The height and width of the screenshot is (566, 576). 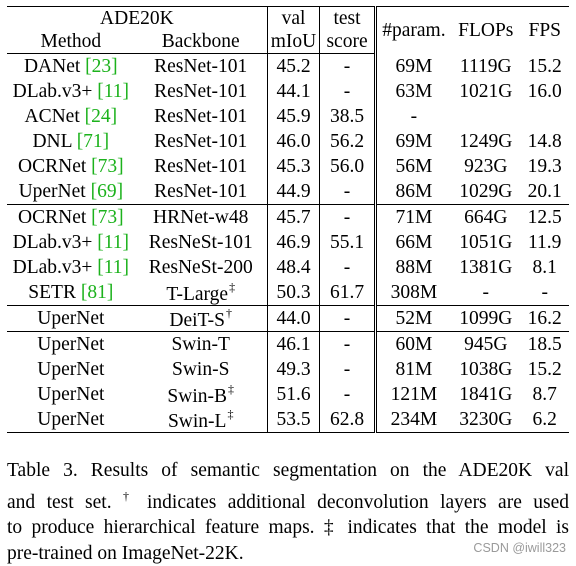 What do you see at coordinates (413, 293) in the screenshot?
I see `params-cell: 308M` at bounding box center [413, 293].